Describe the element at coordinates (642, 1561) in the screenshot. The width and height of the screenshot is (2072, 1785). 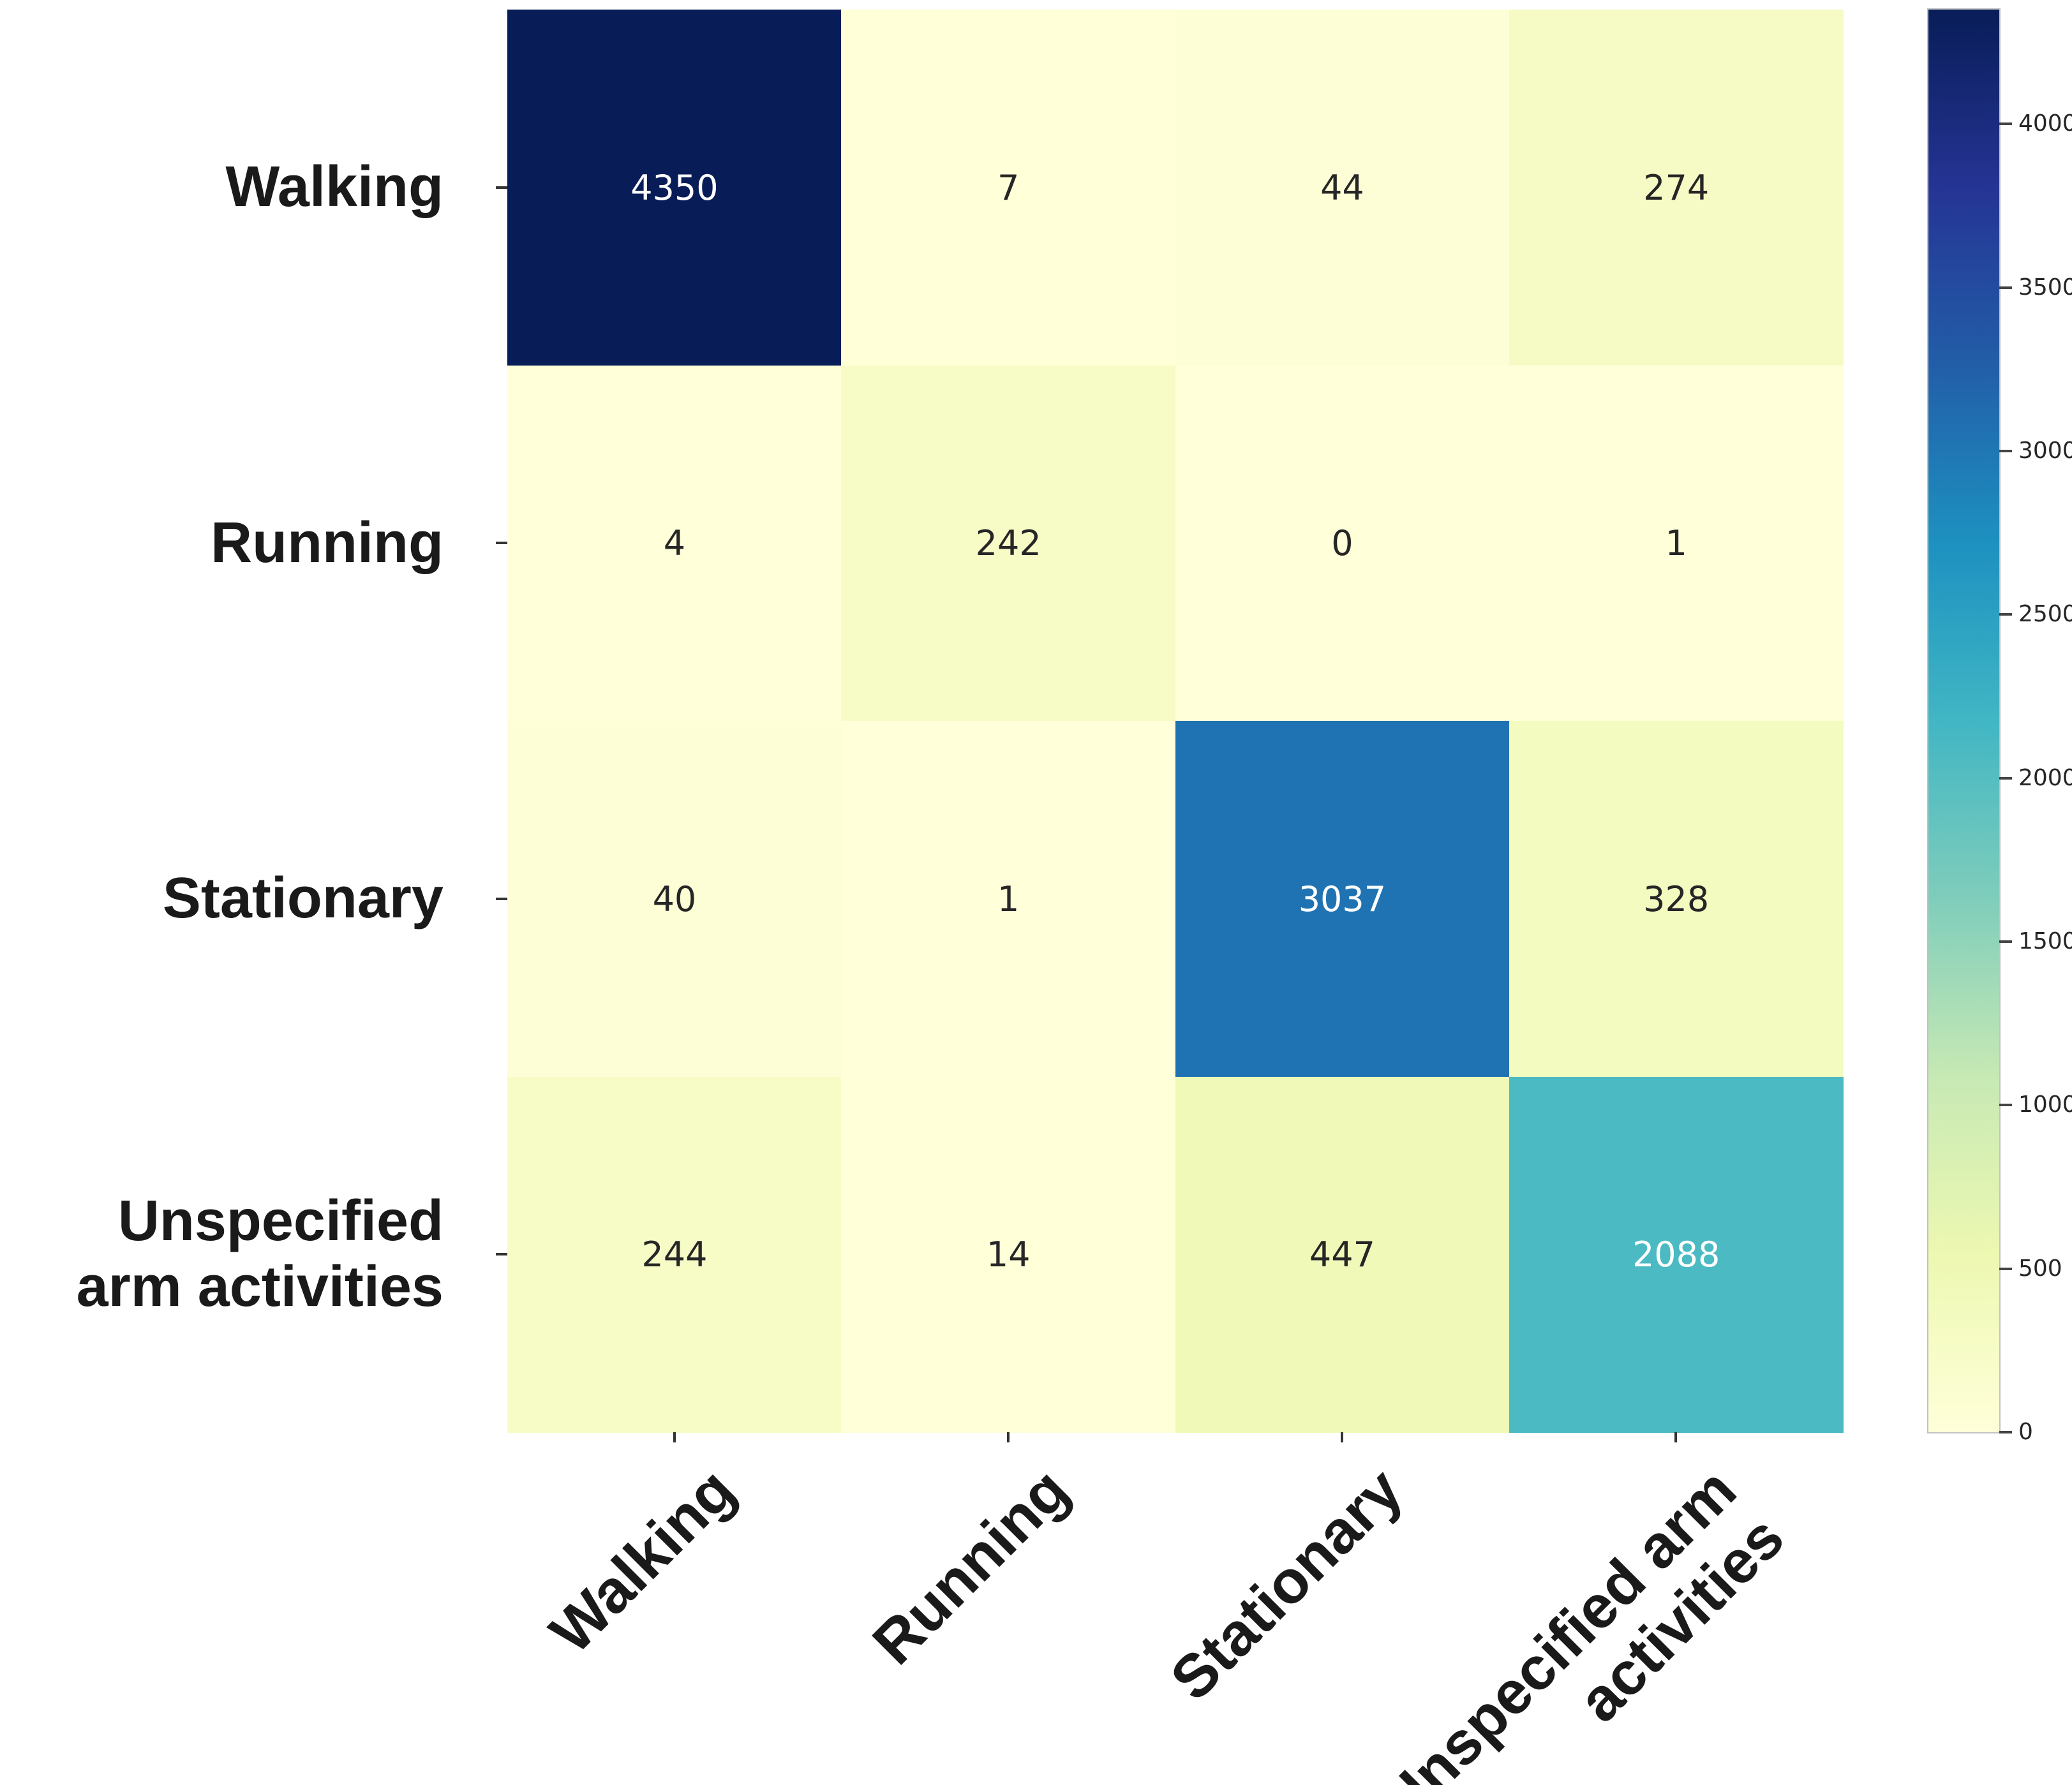
I see `x-axis-tick-label: Walking` at that location.